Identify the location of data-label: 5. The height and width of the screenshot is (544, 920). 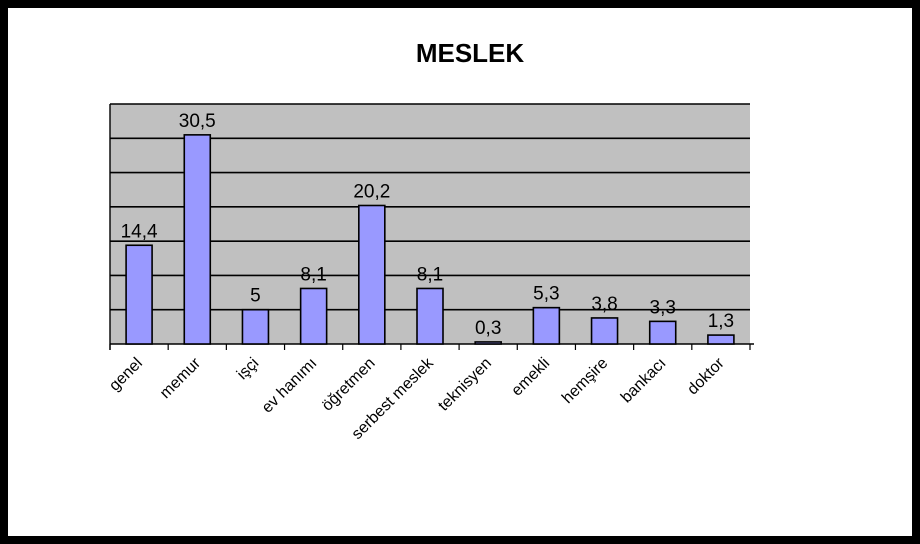
(255, 296).